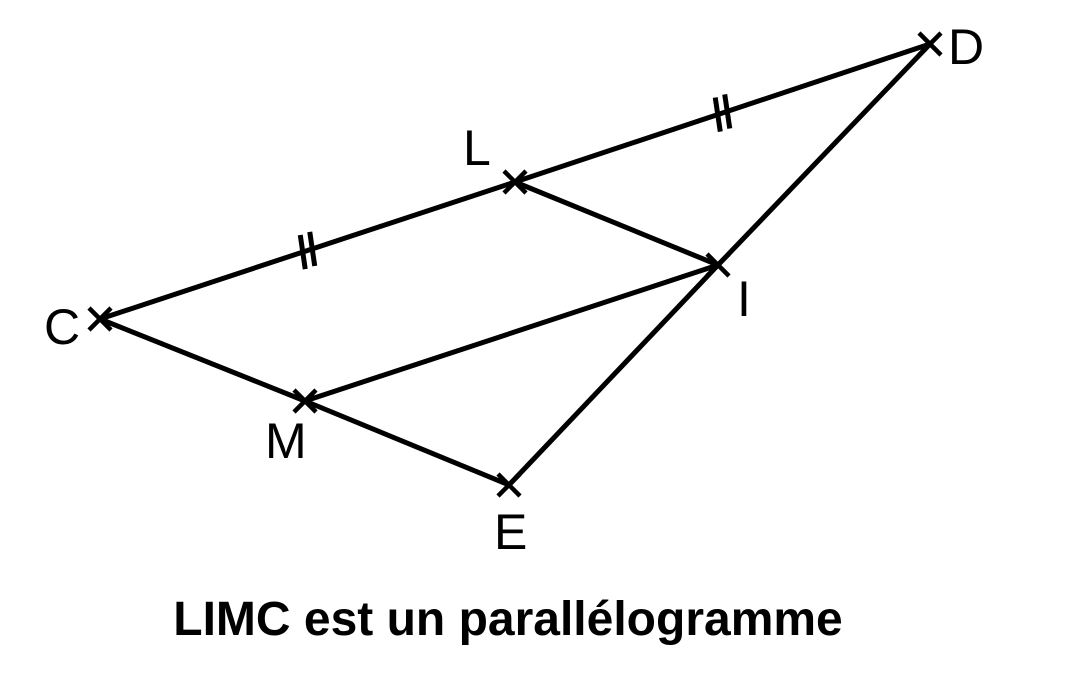 The height and width of the screenshot is (691, 1089). I want to click on segment-ld, so click(722, 113).